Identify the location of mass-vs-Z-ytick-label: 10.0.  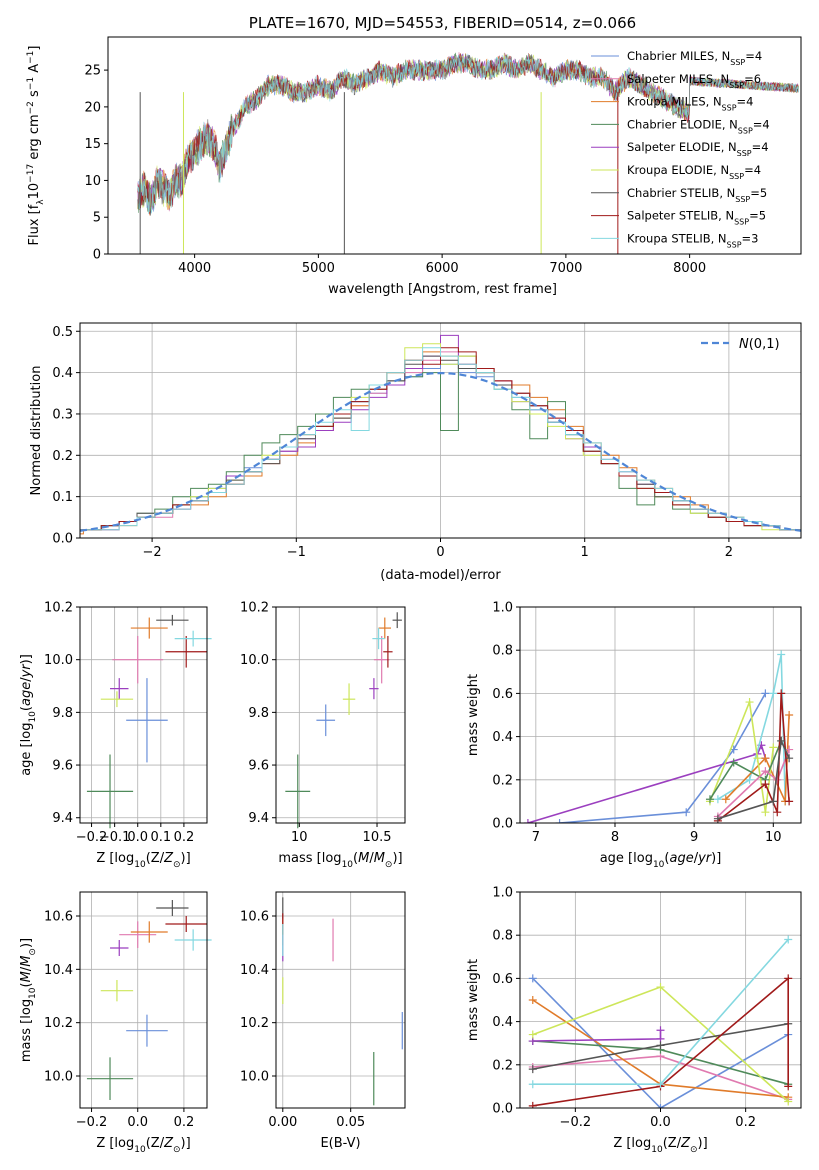
(58, 1077).